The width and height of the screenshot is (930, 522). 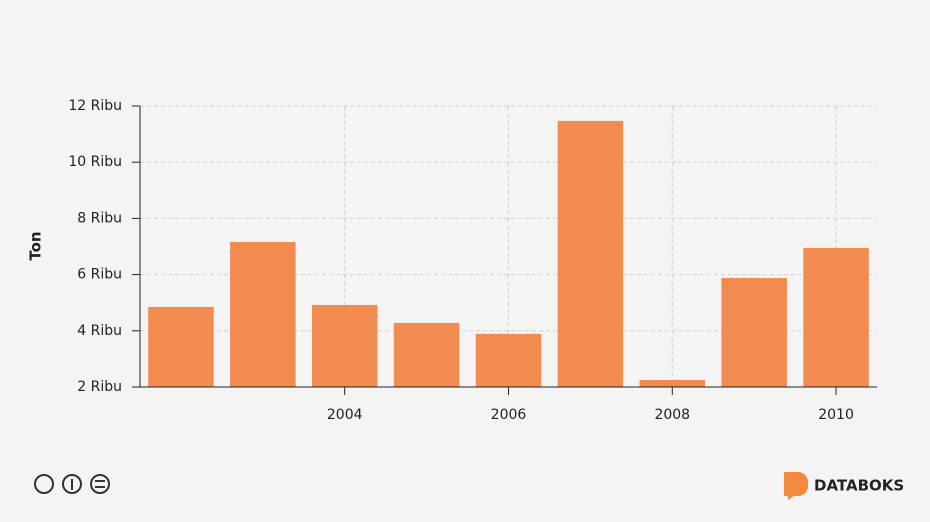 I want to click on y-tick-label: 2 Ribu, so click(x=99, y=387).